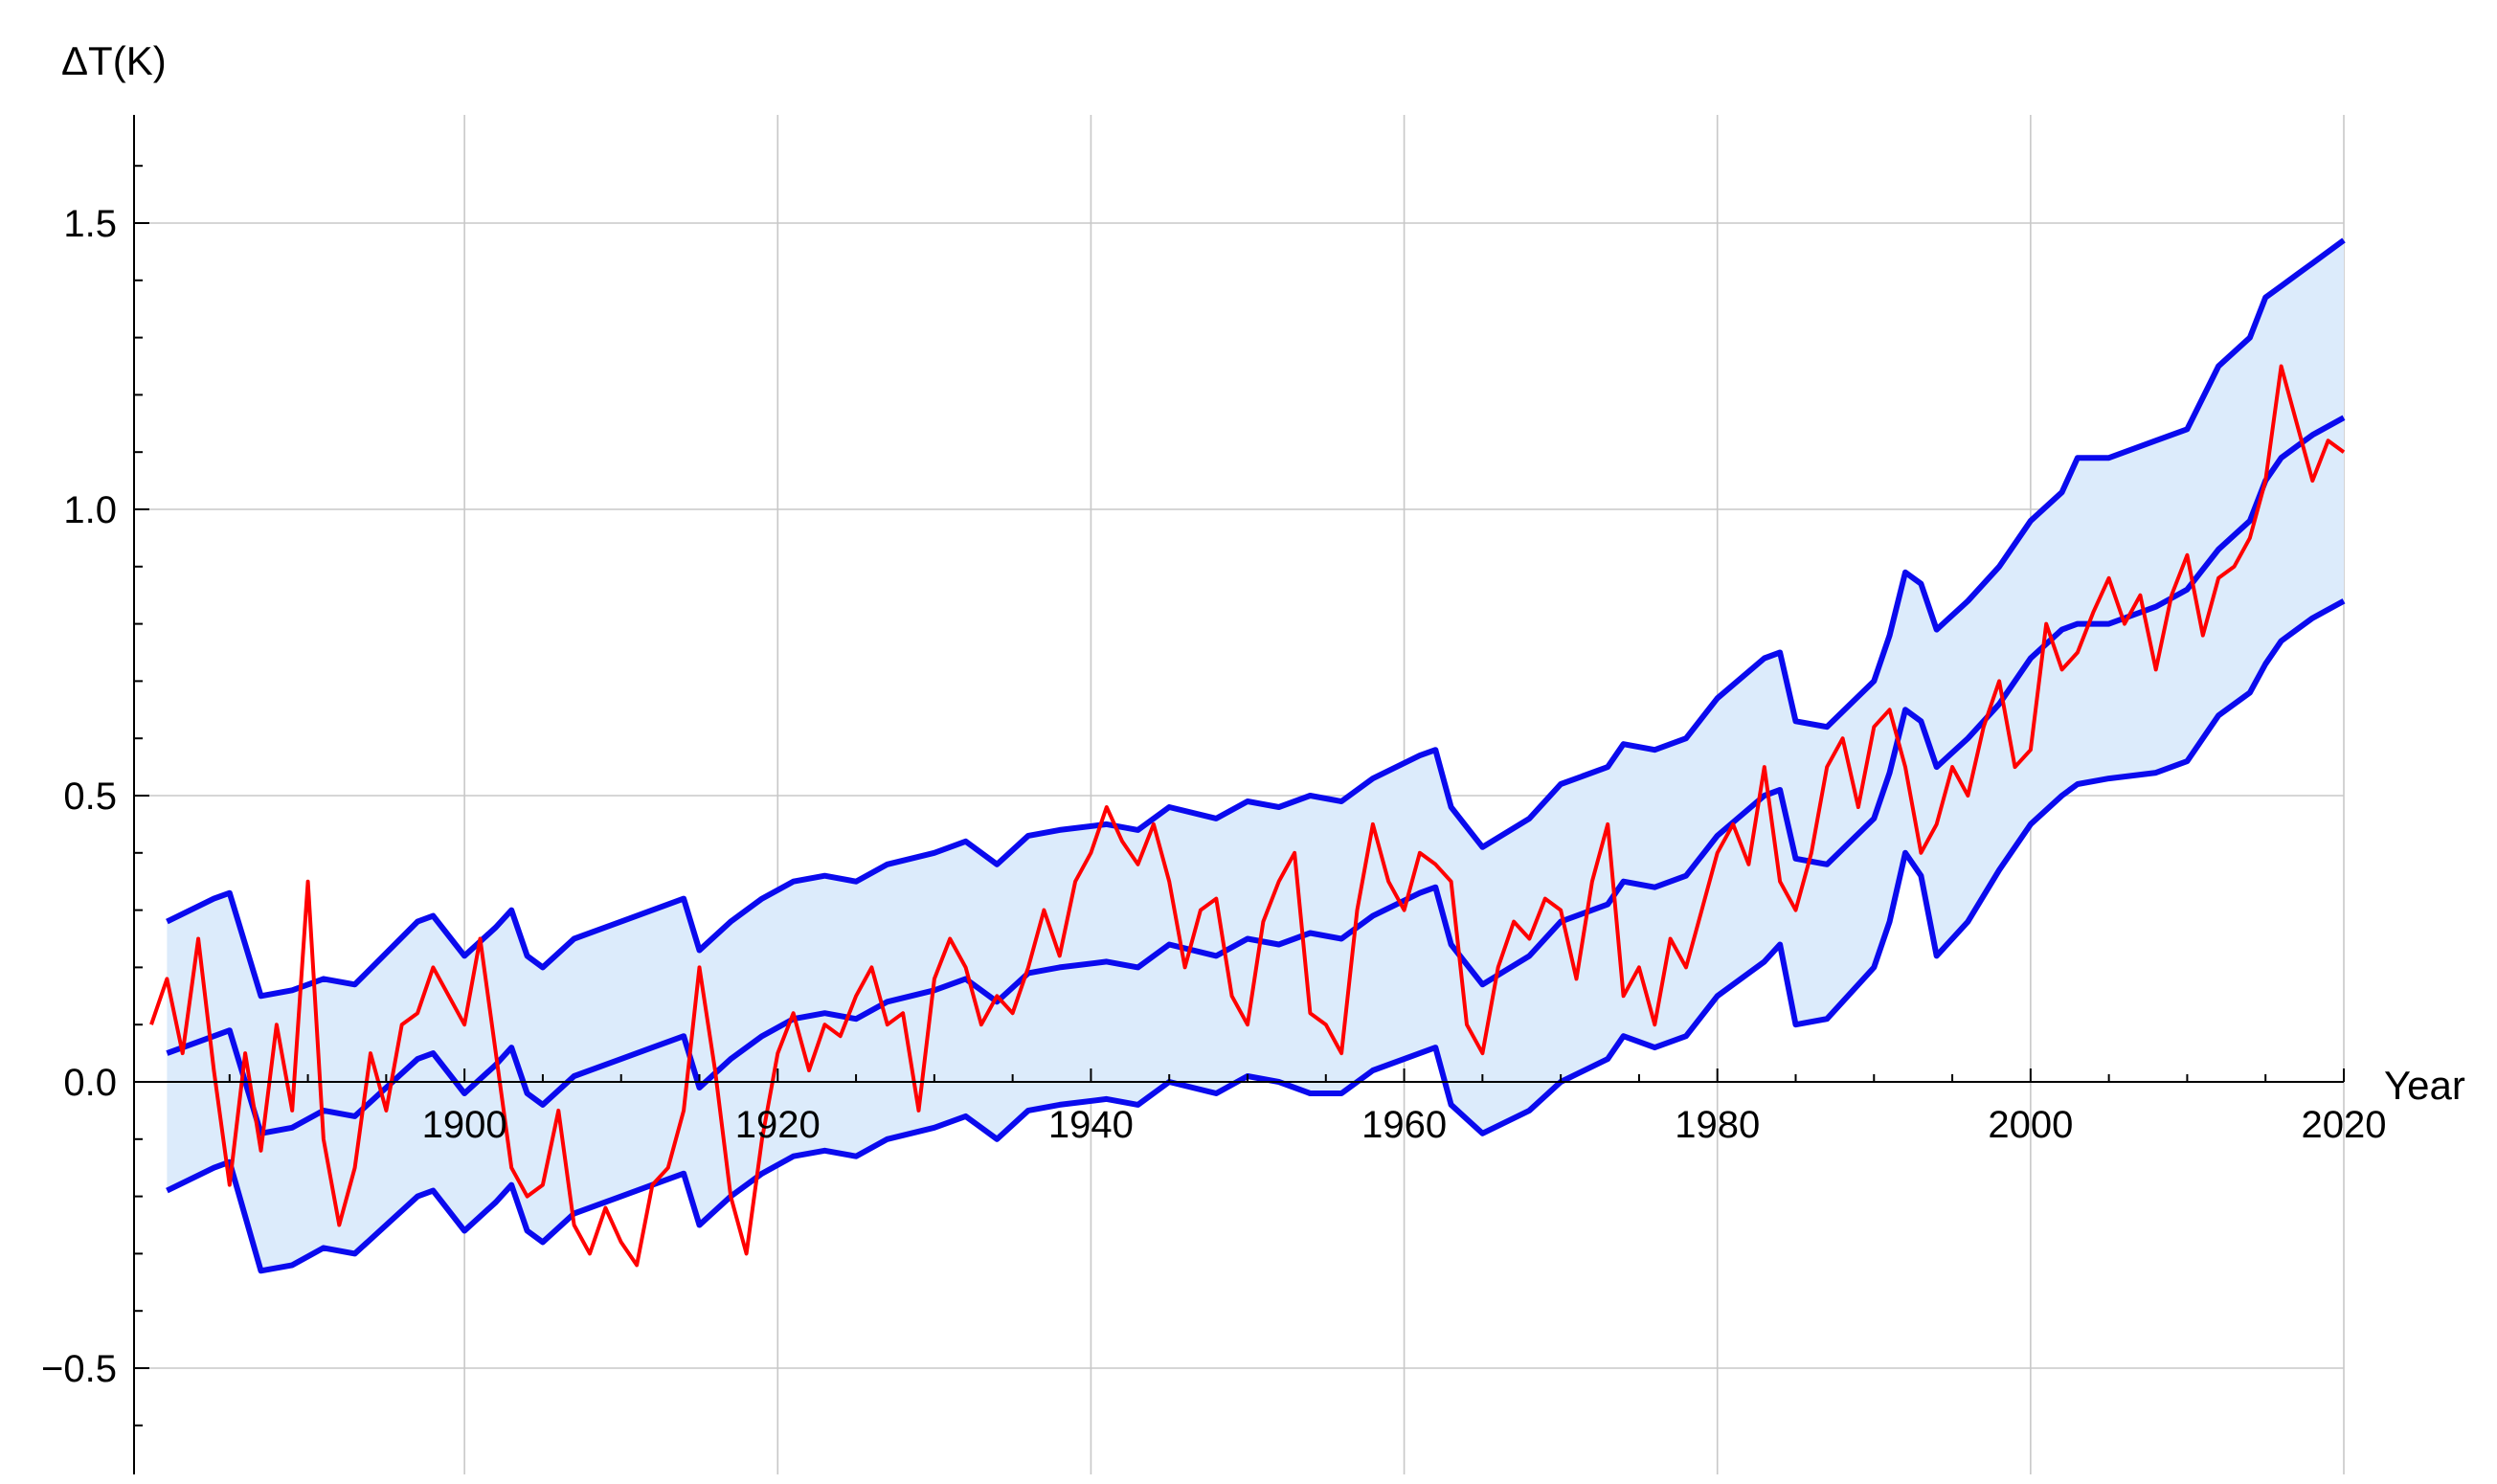  What do you see at coordinates (90, 1083) in the screenshot?
I see `y-tick-label: 0.0` at bounding box center [90, 1083].